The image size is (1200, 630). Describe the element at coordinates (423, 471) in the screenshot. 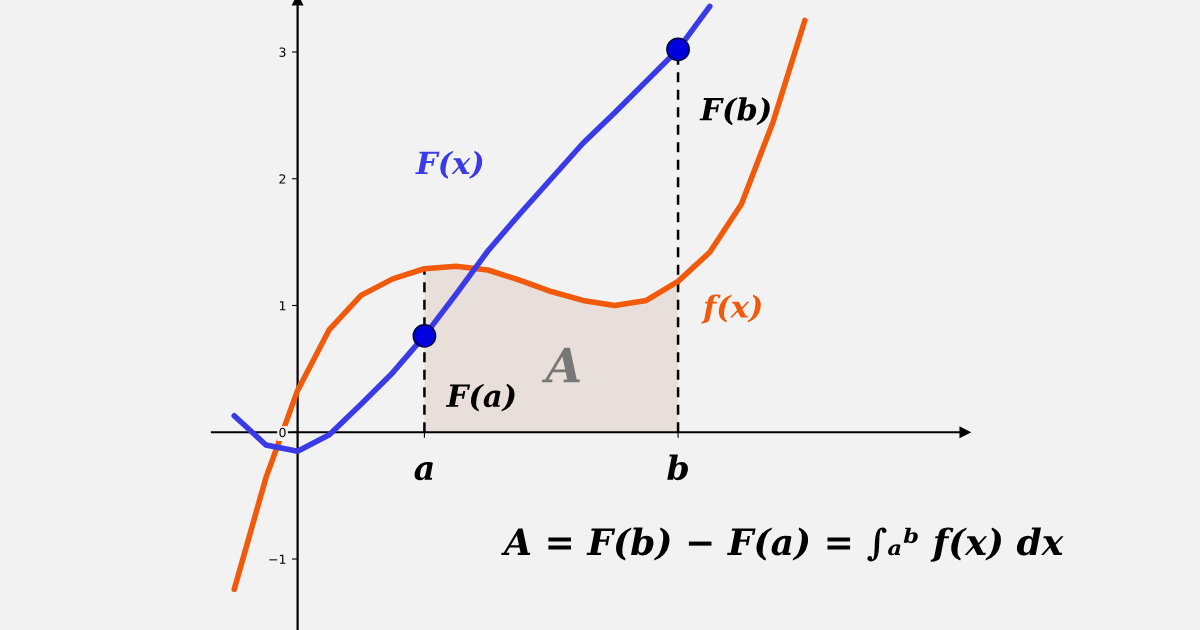

I see `x-tick-label: a` at that location.